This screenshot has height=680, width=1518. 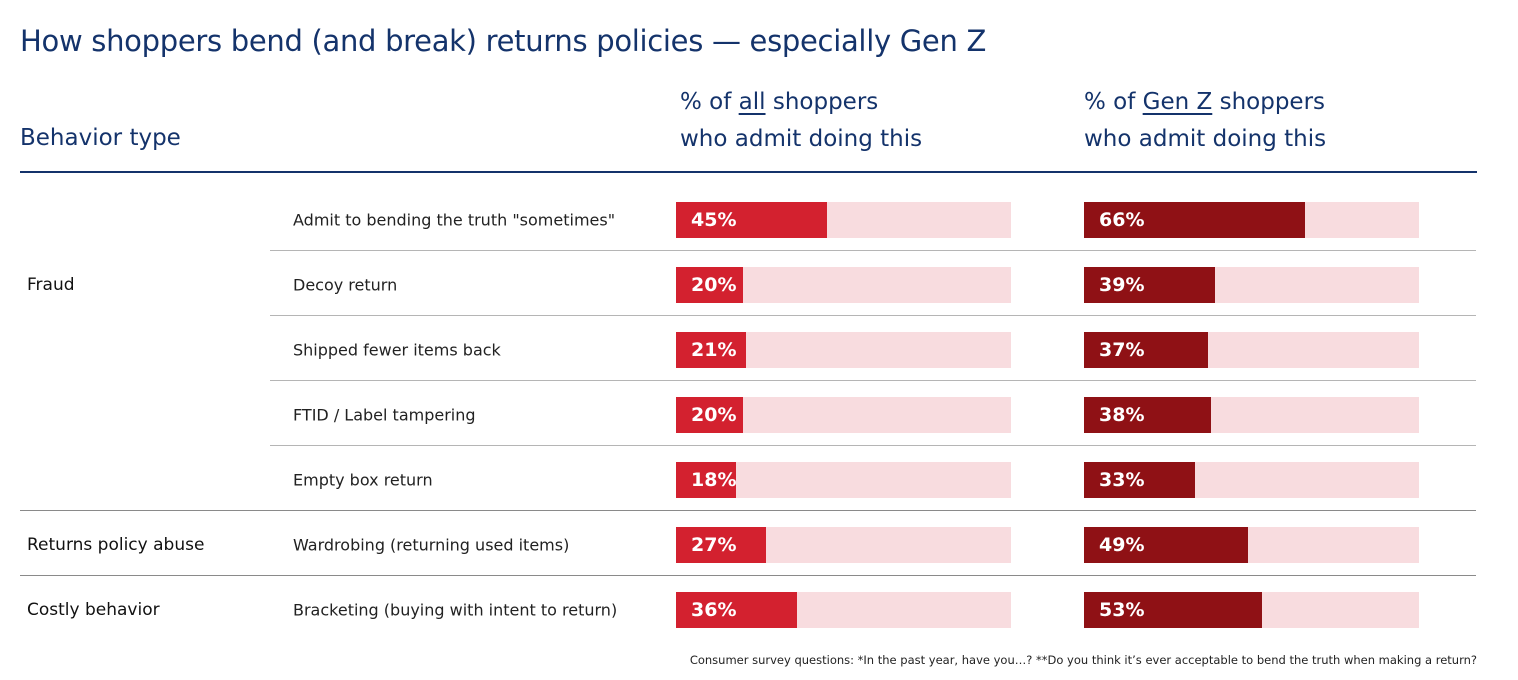 I want to click on category-label: Costly behavior, so click(x=93, y=610).